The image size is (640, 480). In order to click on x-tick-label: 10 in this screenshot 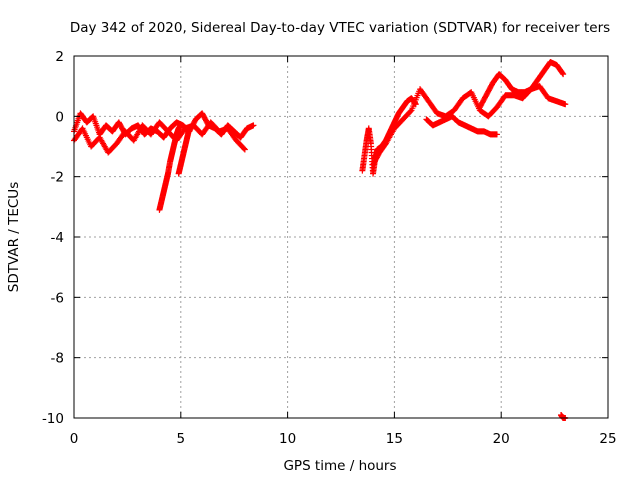, I will do `click(287, 439)`.